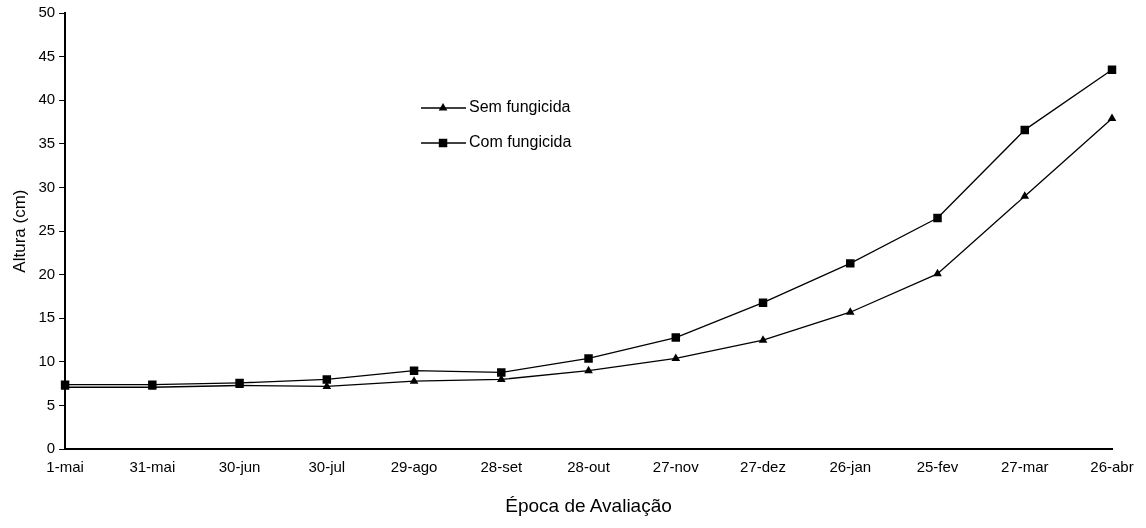 Image resolution: width=1146 pixels, height=528 pixels. Describe the element at coordinates (65, 467) in the screenshot. I see `x-tick-label: 1-mai` at that location.